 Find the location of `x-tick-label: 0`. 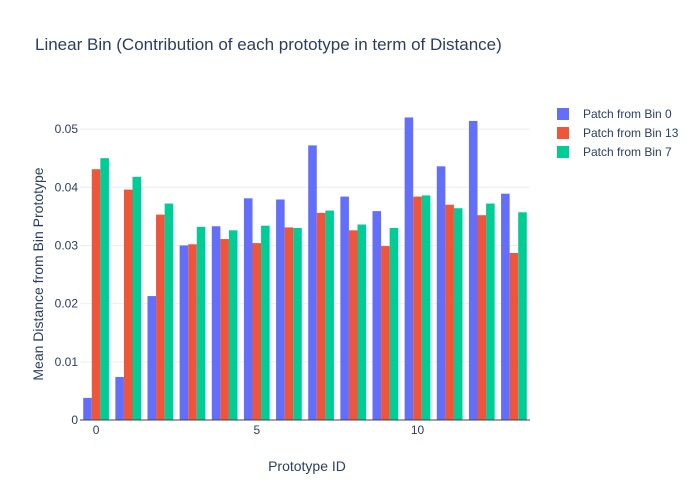

x-tick-label: 0 is located at coordinates (96, 430).